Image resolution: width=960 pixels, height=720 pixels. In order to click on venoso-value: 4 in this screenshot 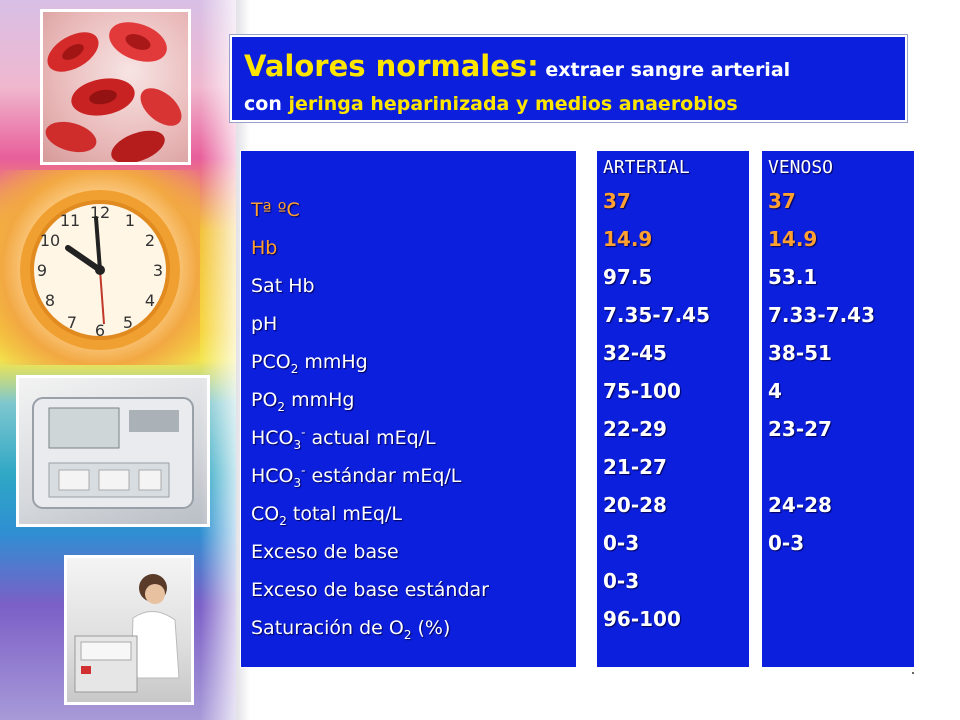, I will do `click(775, 391)`.